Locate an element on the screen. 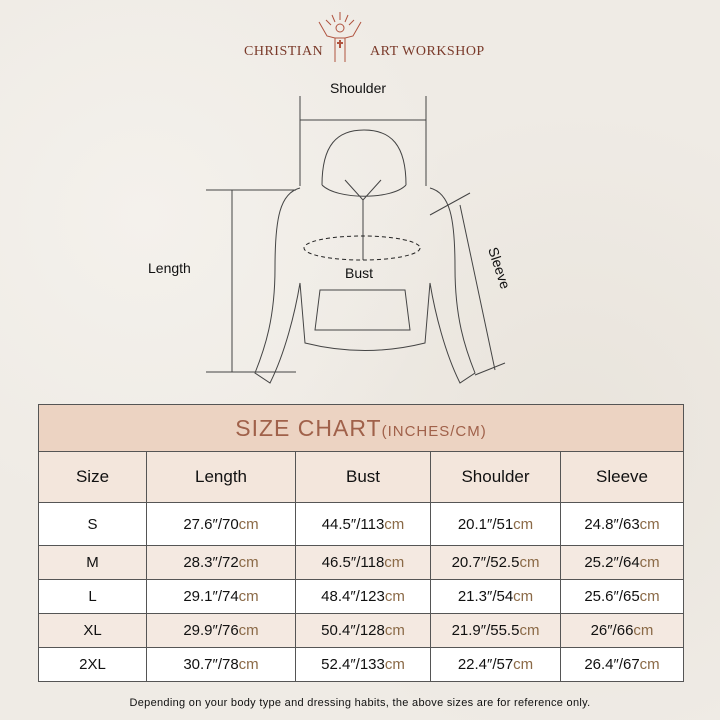  title-text: SIZE CHART is located at coordinates (308, 427).